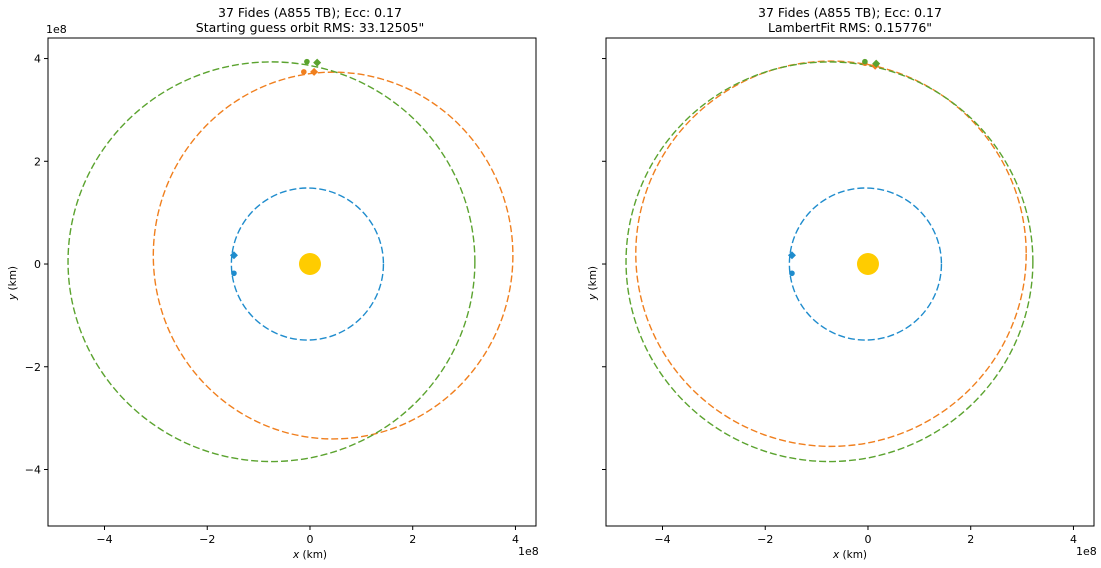 The height and width of the screenshot is (568, 1101). I want to click on left-x-offset-label: 1e8, so click(528, 551).